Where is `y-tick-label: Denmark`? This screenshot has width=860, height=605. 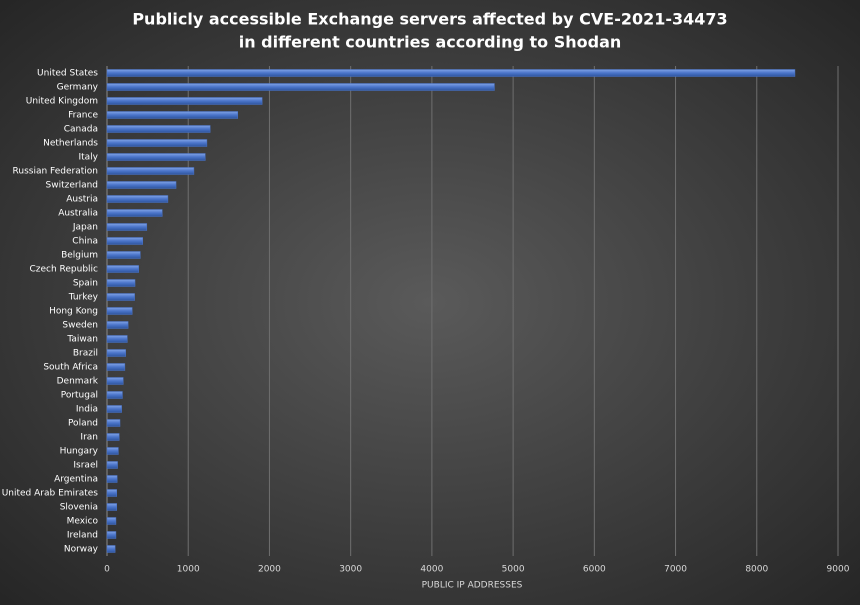 y-tick-label: Denmark is located at coordinates (78, 382).